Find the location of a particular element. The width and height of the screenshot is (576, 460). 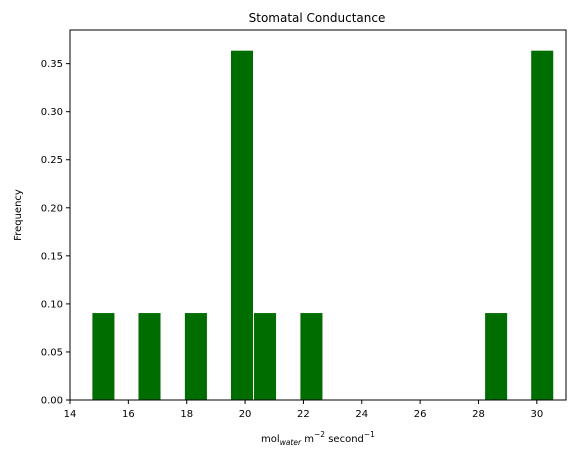

x-tick-label: 30 is located at coordinates (536, 414).